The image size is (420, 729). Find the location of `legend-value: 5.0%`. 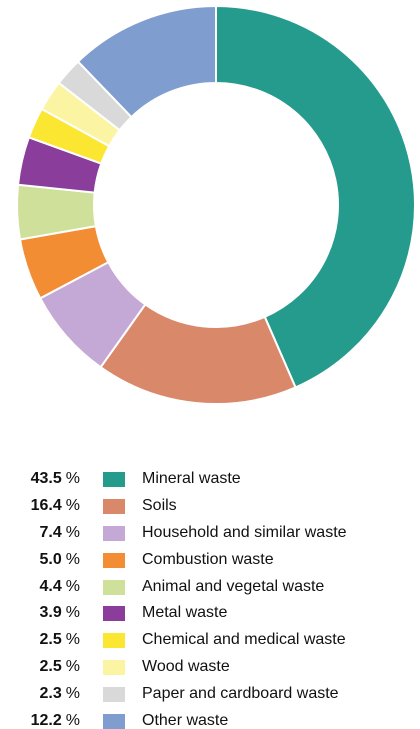

legend-value: 5.0% is located at coordinates (60, 560).